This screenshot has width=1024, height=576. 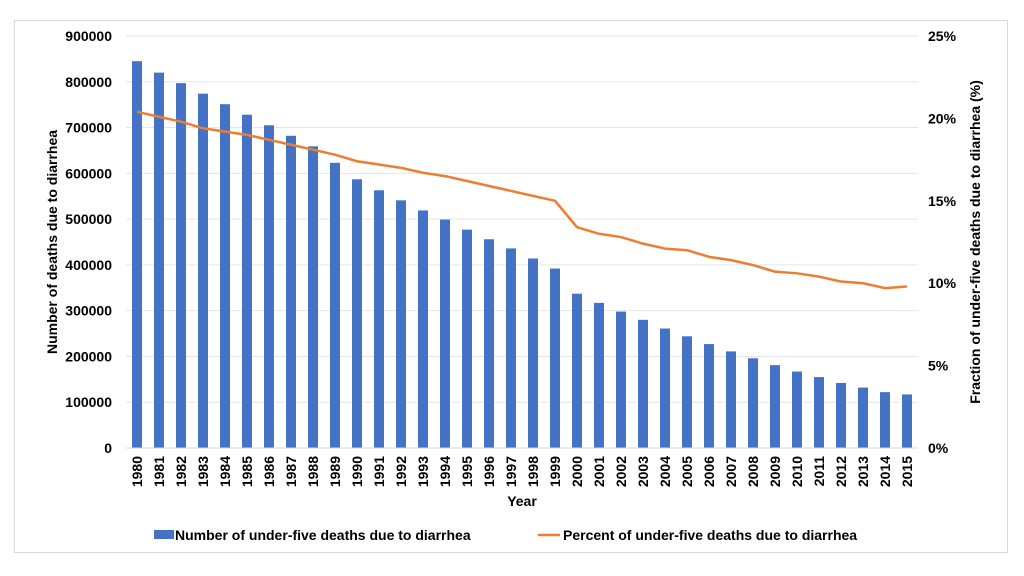 I want to click on y2-tick-label: 15%, so click(x=942, y=201).